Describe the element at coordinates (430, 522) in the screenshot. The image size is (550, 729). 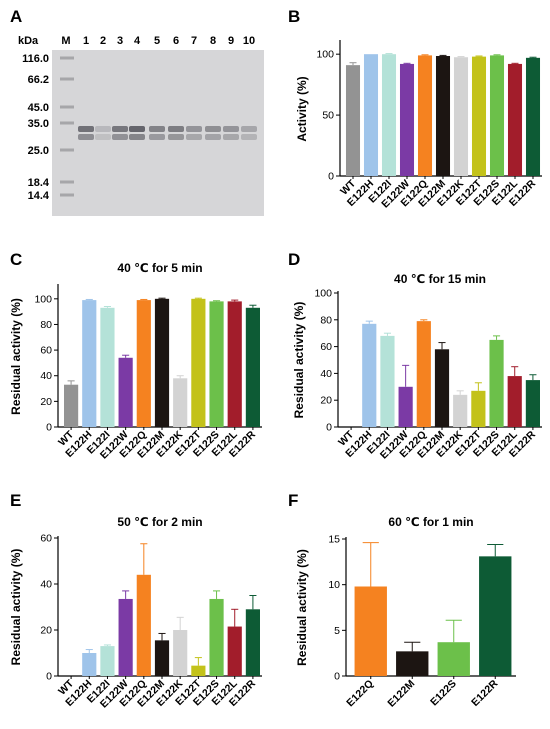
I see `chart-title: 60 ℃ for 1 min` at that location.